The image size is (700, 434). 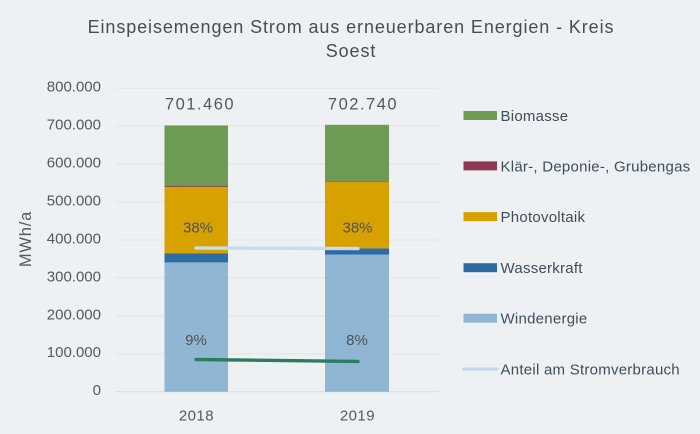 What do you see at coordinates (596, 166) in the screenshot?
I see `svg-text: Klär-, Deponie-, Grubengas` at bounding box center [596, 166].